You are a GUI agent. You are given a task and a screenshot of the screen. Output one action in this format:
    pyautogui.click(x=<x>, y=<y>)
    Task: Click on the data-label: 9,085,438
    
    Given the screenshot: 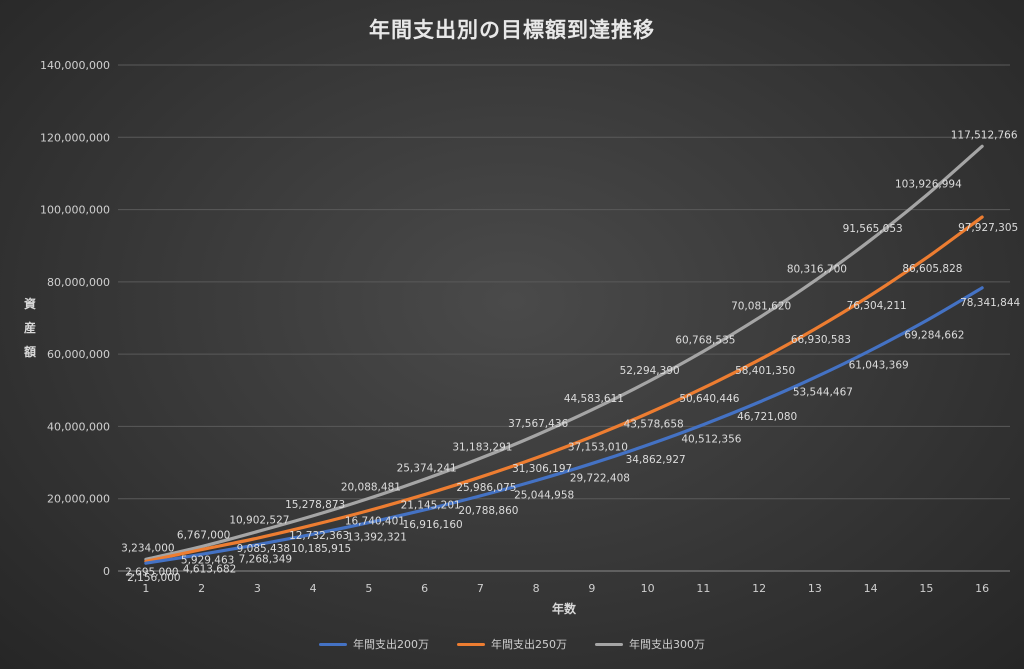 What is the action you would take?
    pyautogui.click(x=263, y=549)
    